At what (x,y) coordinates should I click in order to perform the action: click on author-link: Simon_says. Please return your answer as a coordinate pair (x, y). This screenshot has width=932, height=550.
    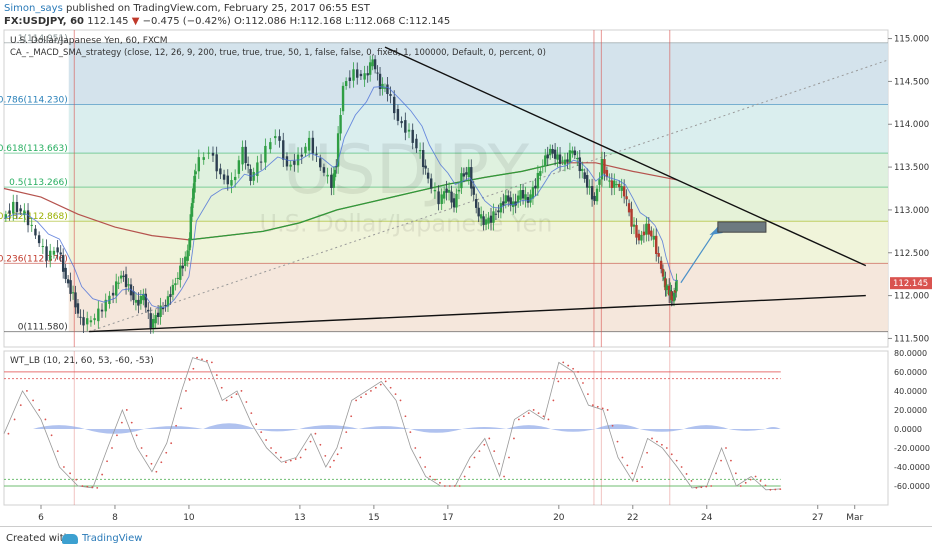
    Looking at the image, I should click on (33, 8).